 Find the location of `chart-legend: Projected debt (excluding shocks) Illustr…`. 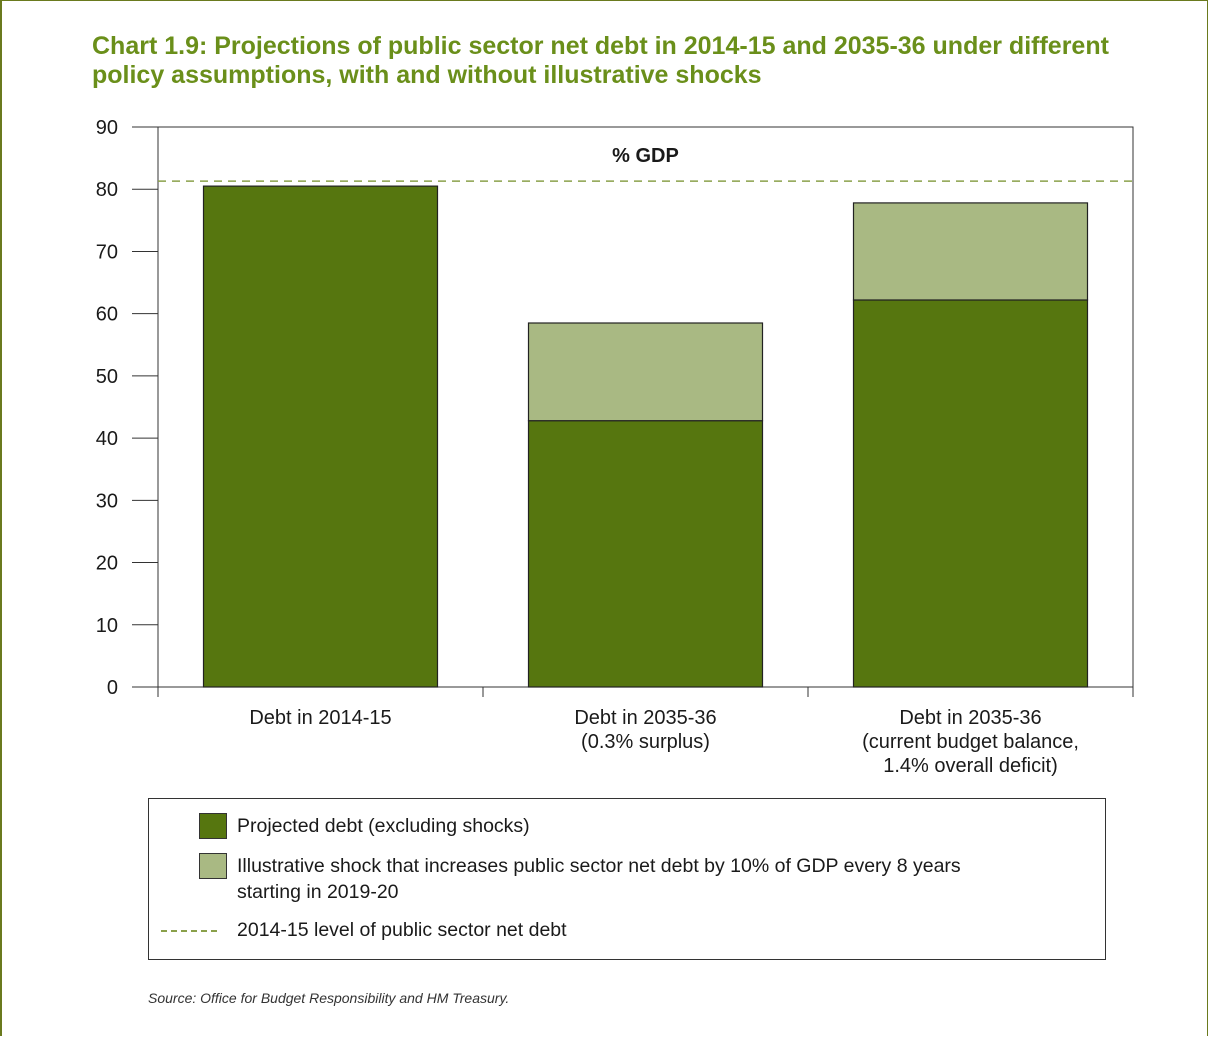

chart-legend: Projected debt (excluding shocks) Illustr… is located at coordinates (627, 879).